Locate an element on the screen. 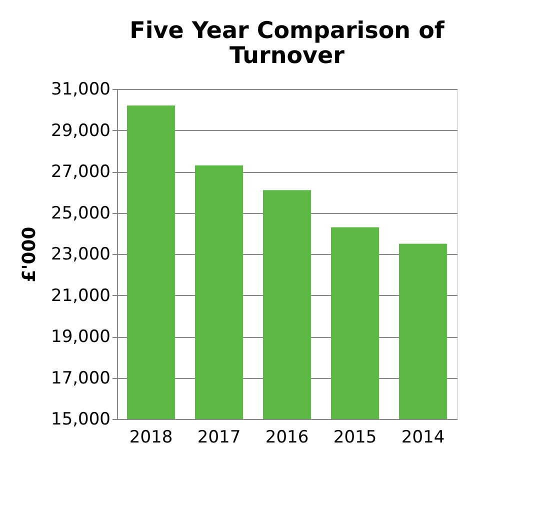  y-axis-title: £'000 is located at coordinates (29, 254).